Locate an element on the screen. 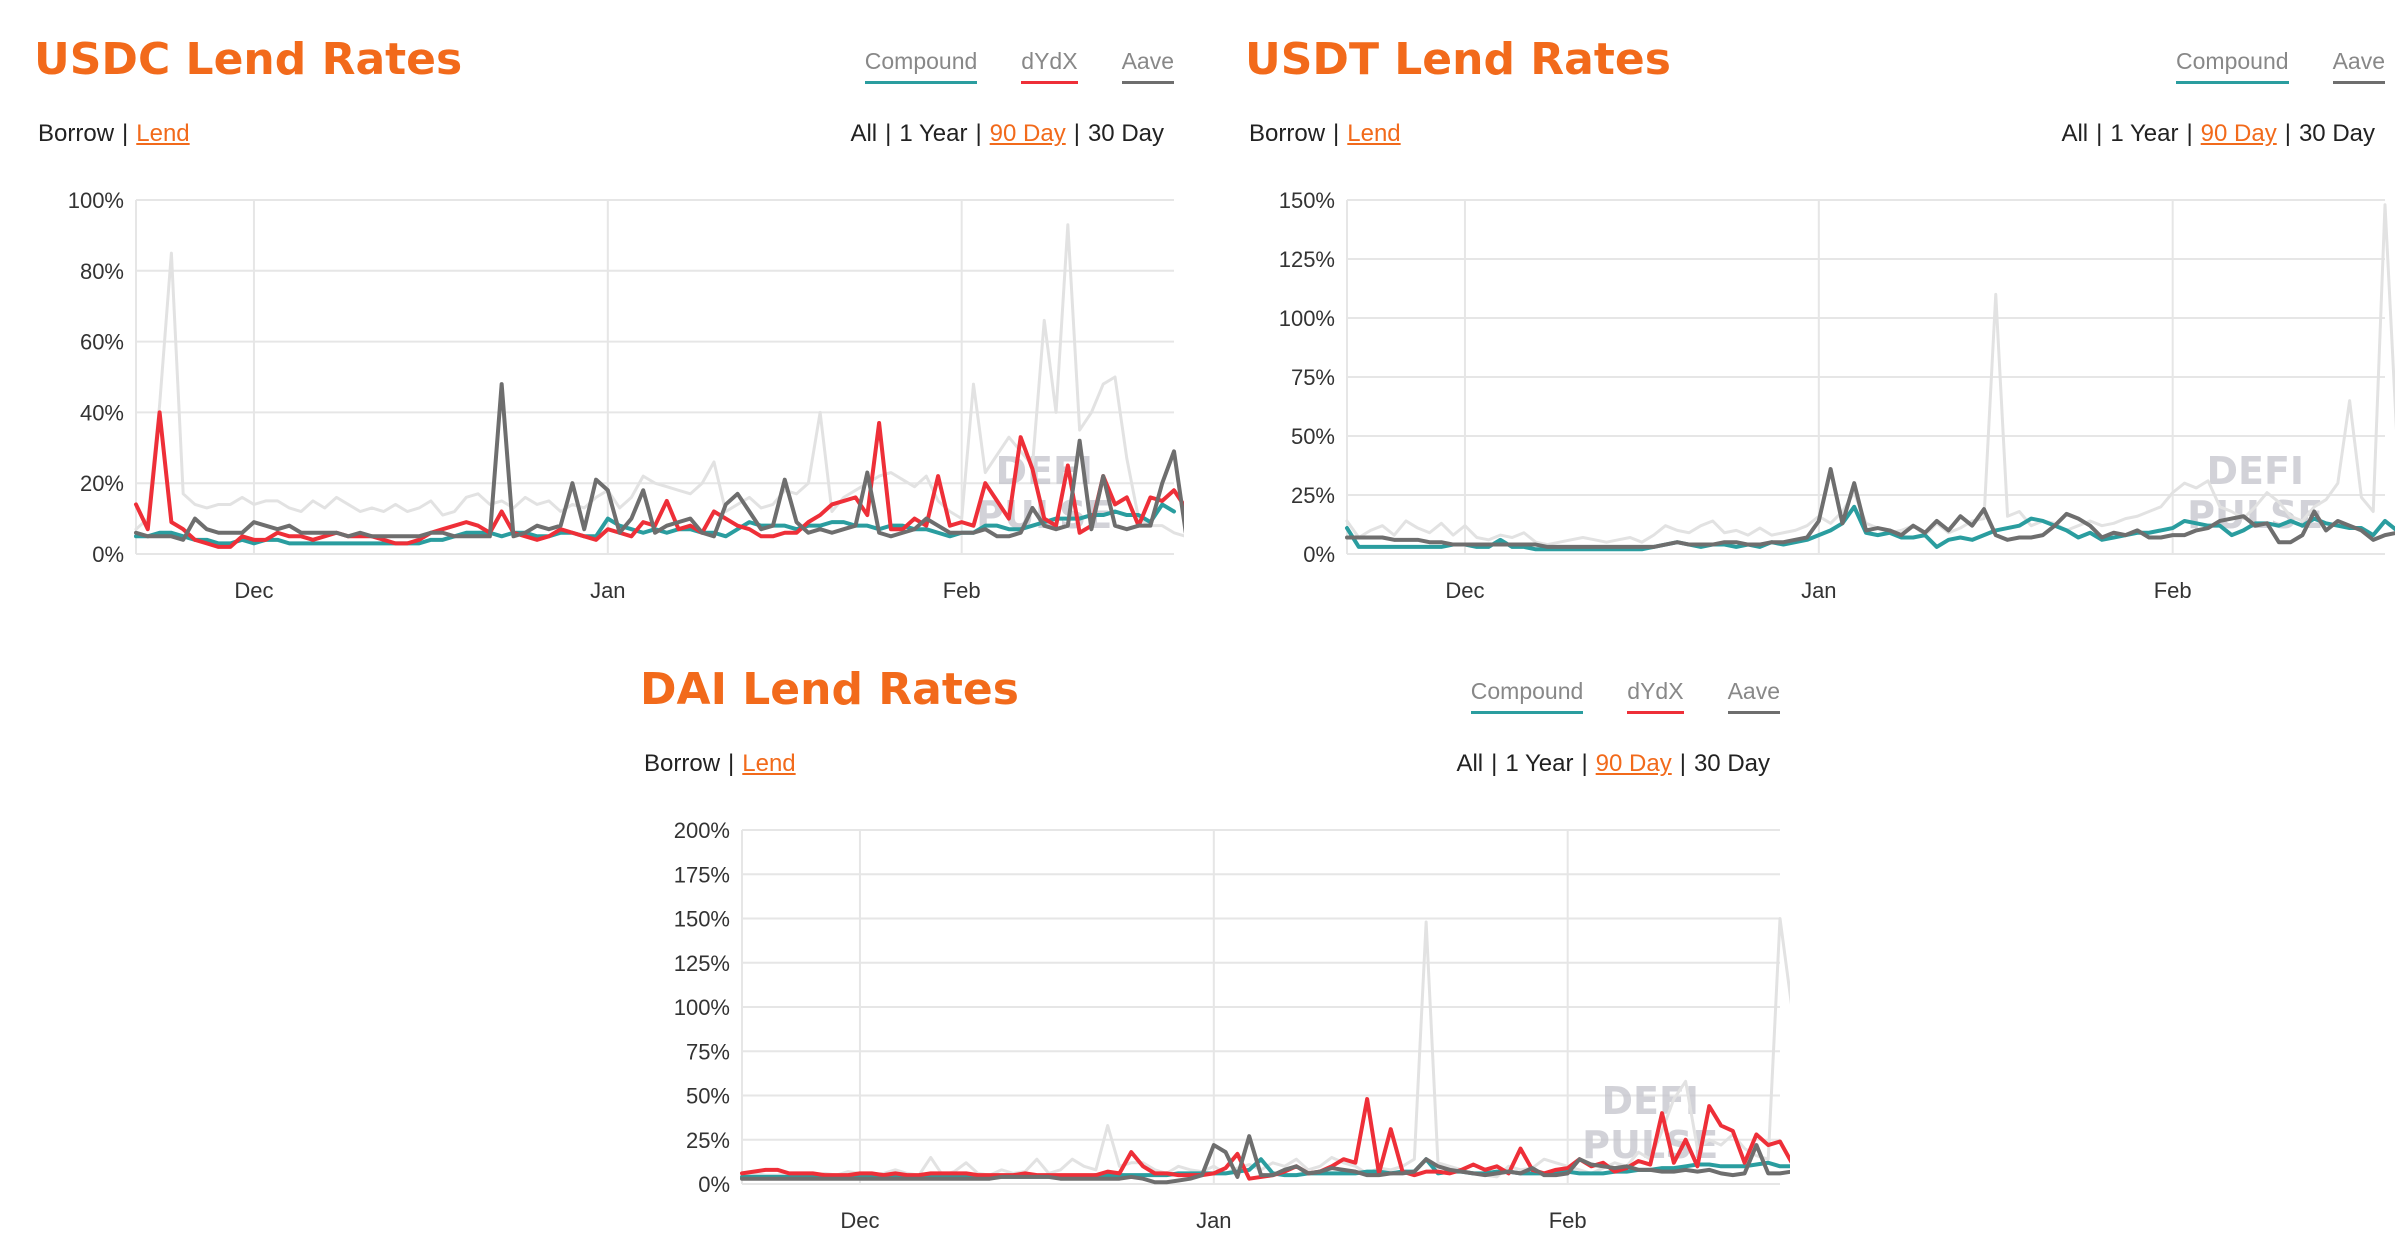 This screenshot has width=2400, height=1244. y-tick-label: 175% is located at coordinates (702, 874).